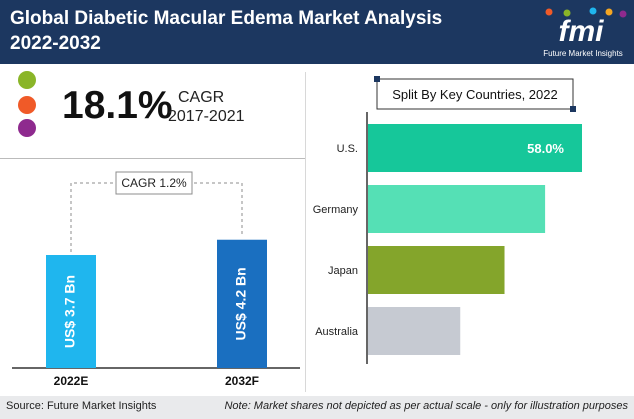  Describe the element at coordinates (81, 406) in the screenshot. I see `source-note: Source: Future Market Insights` at that location.